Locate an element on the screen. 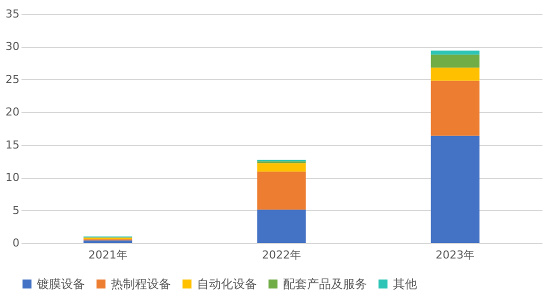  y-tick-label: 20 is located at coordinates (13, 112).